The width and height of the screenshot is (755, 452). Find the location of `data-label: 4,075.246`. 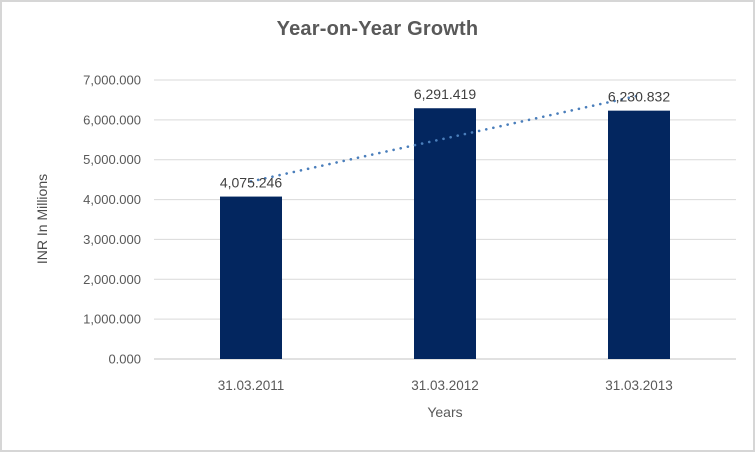

data-label: 4,075.246 is located at coordinates (251, 183).